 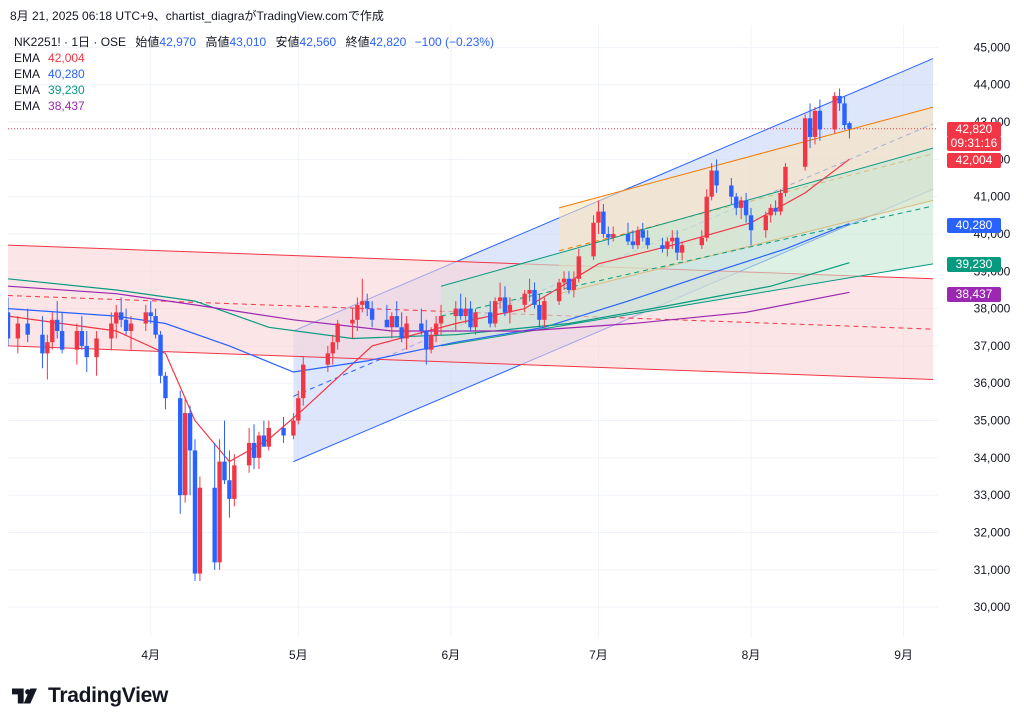 What do you see at coordinates (992, 458) in the screenshot?
I see `y-tick-label: 34,000` at bounding box center [992, 458].